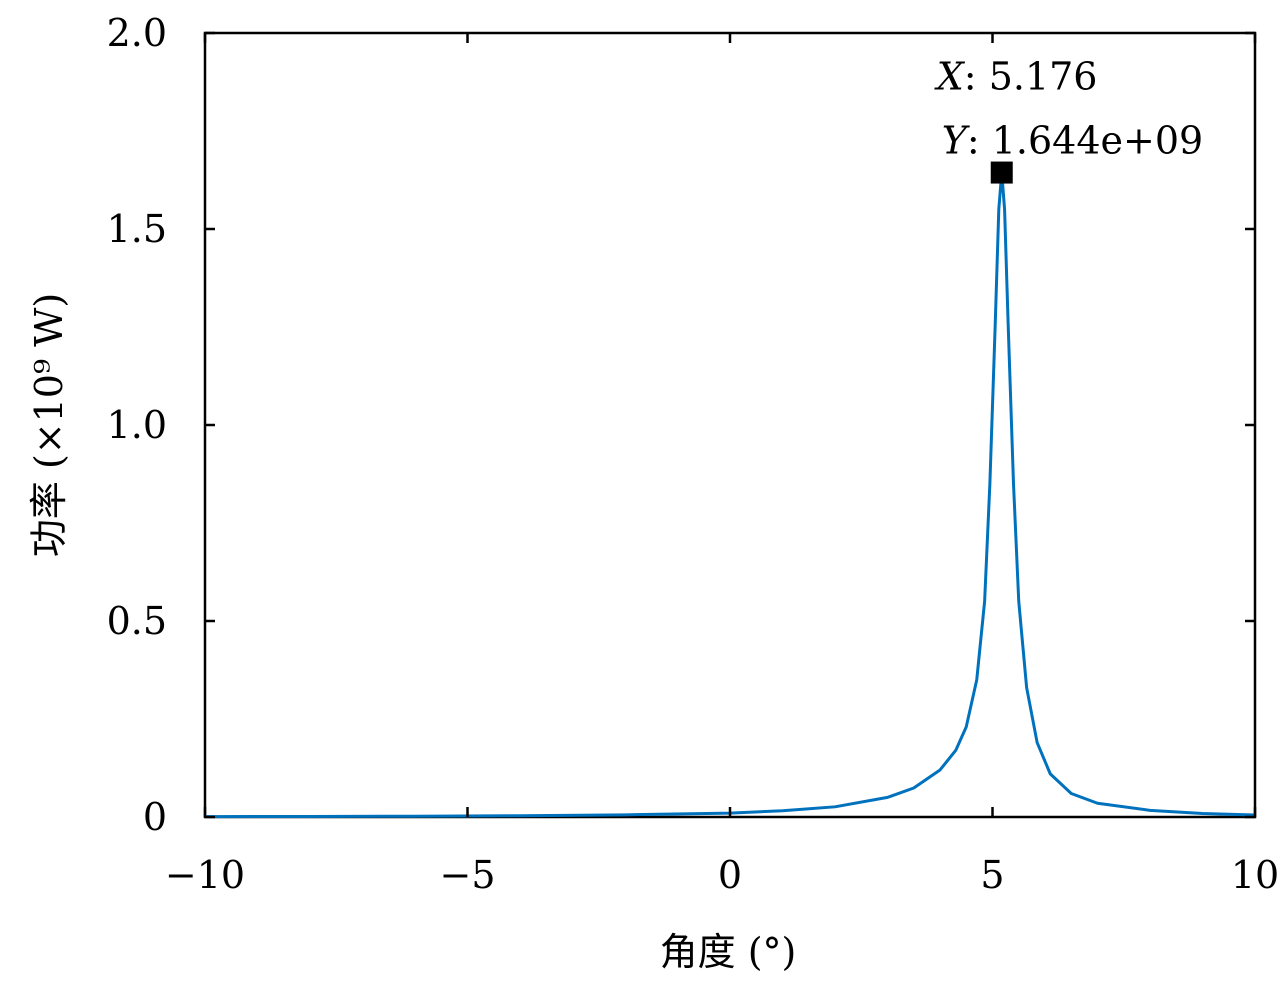 The width and height of the screenshot is (1280, 983). I want to click on datatip-x-text: X: 5.176, so click(1016, 77).